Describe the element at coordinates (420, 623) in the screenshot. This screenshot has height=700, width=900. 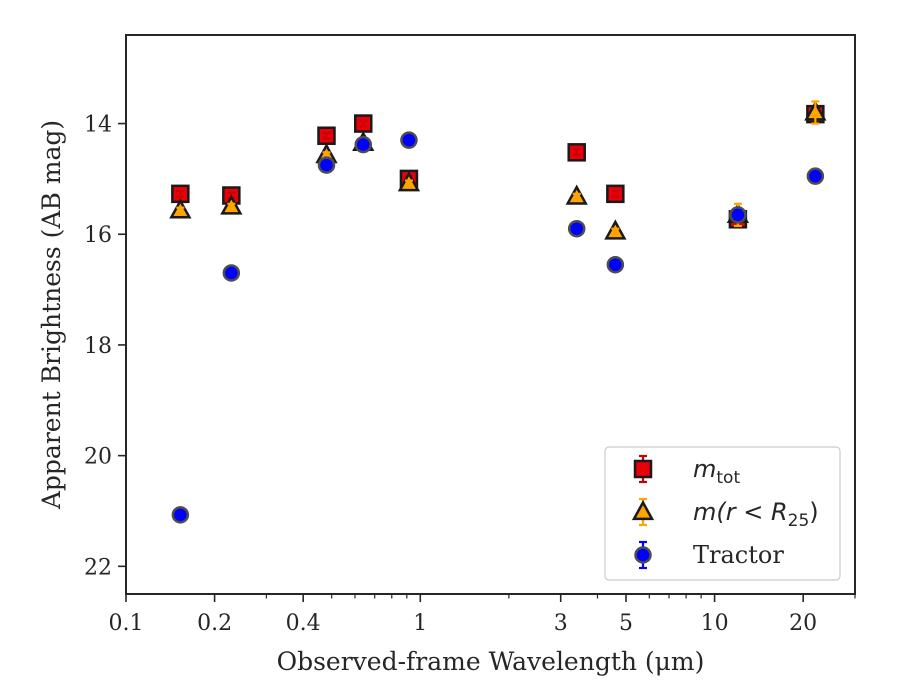
I see `x-tick-label: 1` at that location.